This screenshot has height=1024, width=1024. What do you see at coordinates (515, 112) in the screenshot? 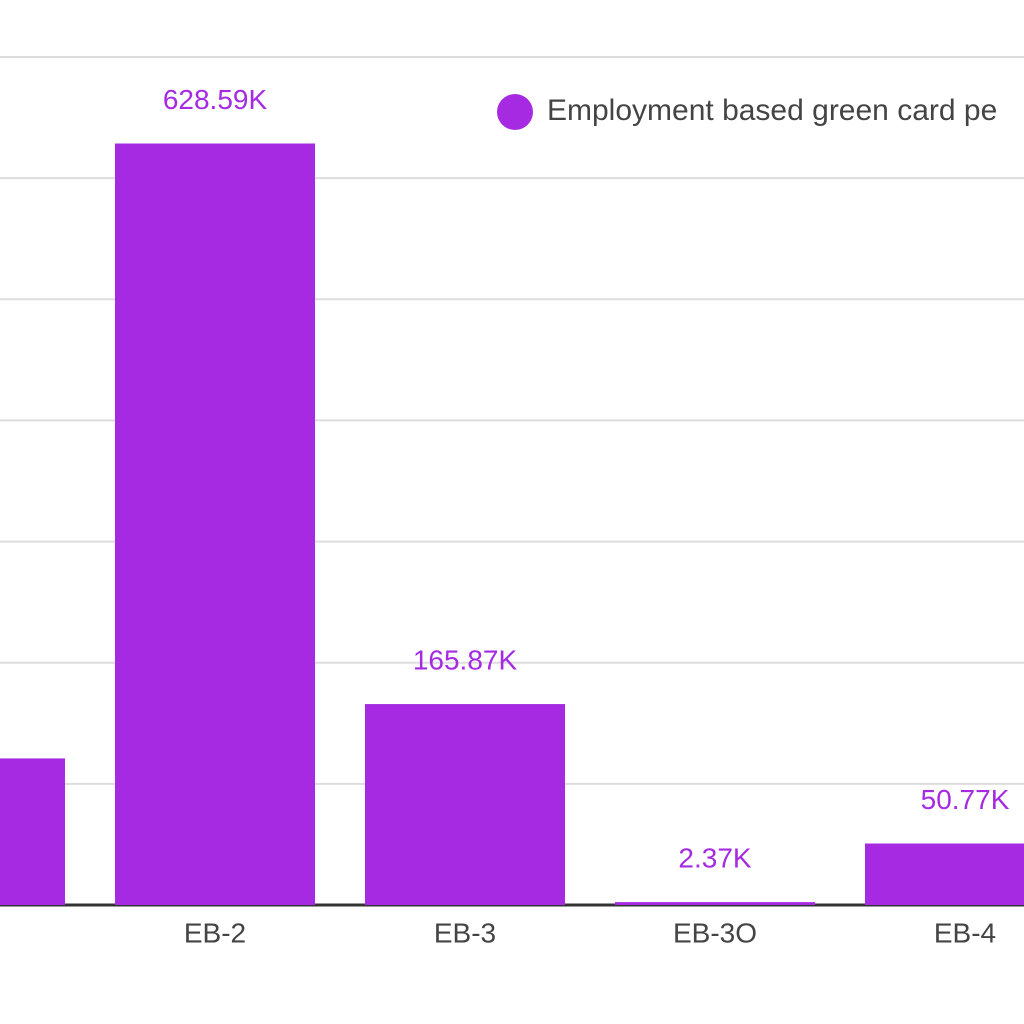
I see `legend-marker` at bounding box center [515, 112].